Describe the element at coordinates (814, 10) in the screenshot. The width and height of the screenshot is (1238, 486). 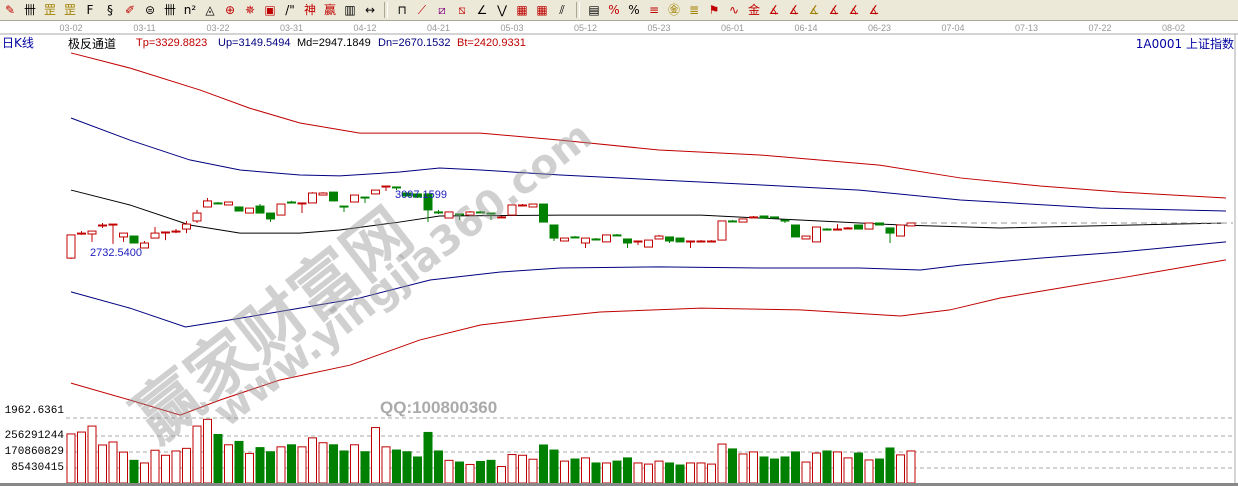
I see `gold-angle-icon: ∡` at that location.